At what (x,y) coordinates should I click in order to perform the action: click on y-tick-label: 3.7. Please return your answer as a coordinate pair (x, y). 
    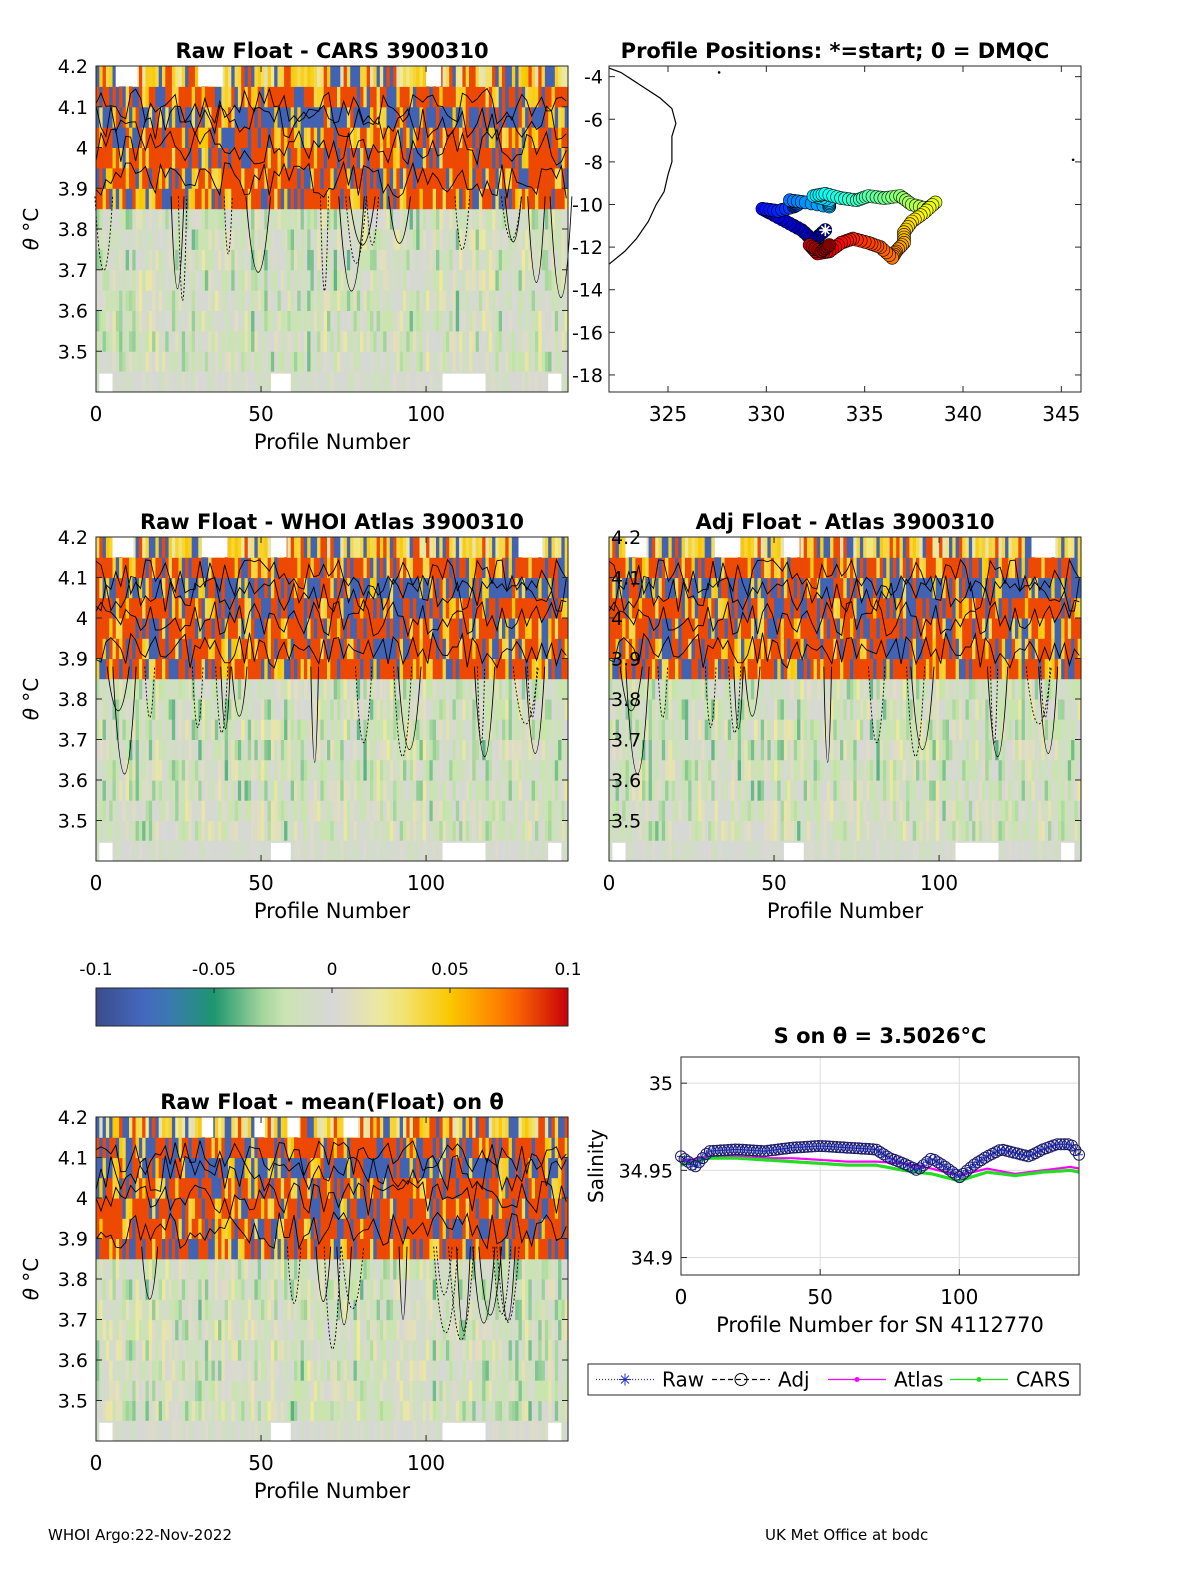
    Looking at the image, I should click on (73, 271).